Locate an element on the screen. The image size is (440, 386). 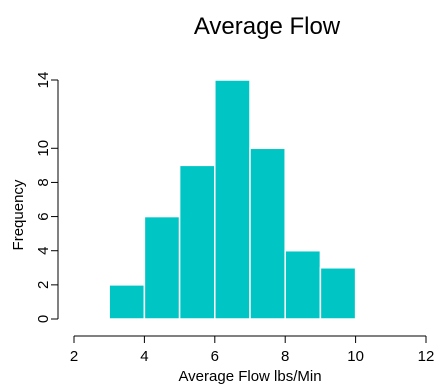
y-axis-label: Frequency is located at coordinates (18, 214).